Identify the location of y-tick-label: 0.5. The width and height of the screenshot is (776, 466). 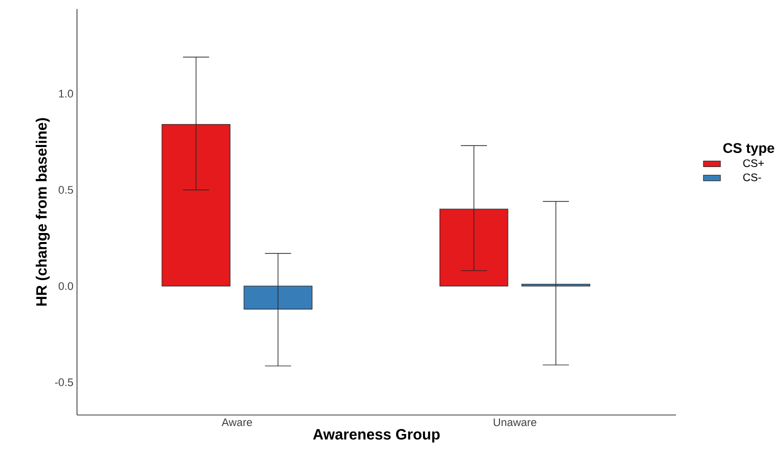
(66, 190).